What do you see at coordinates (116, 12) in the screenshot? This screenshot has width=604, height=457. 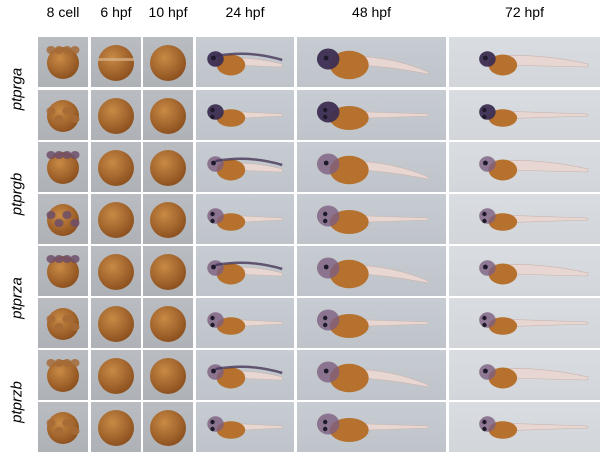 I see `column-header-1: 6 hpf` at bounding box center [116, 12].